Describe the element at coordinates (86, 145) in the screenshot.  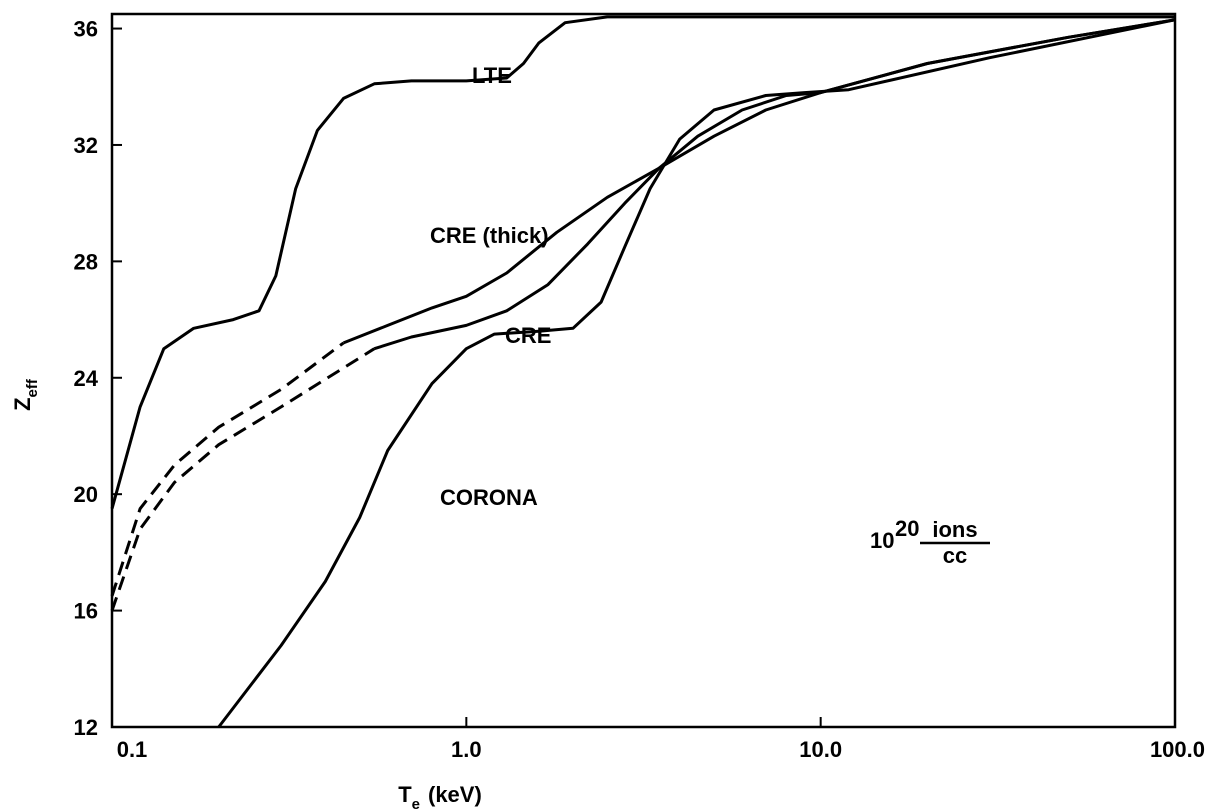
I see `y-tick-label: 32` at that location.